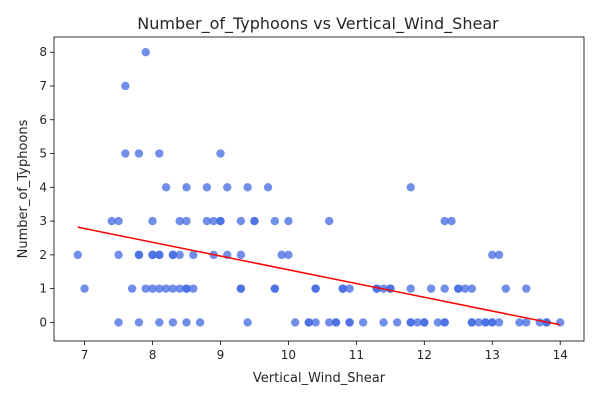 This screenshot has height=400, width=600. I want to click on y-axis: 0 1 2 3 4 5 6 7 8, so click(46, 187).